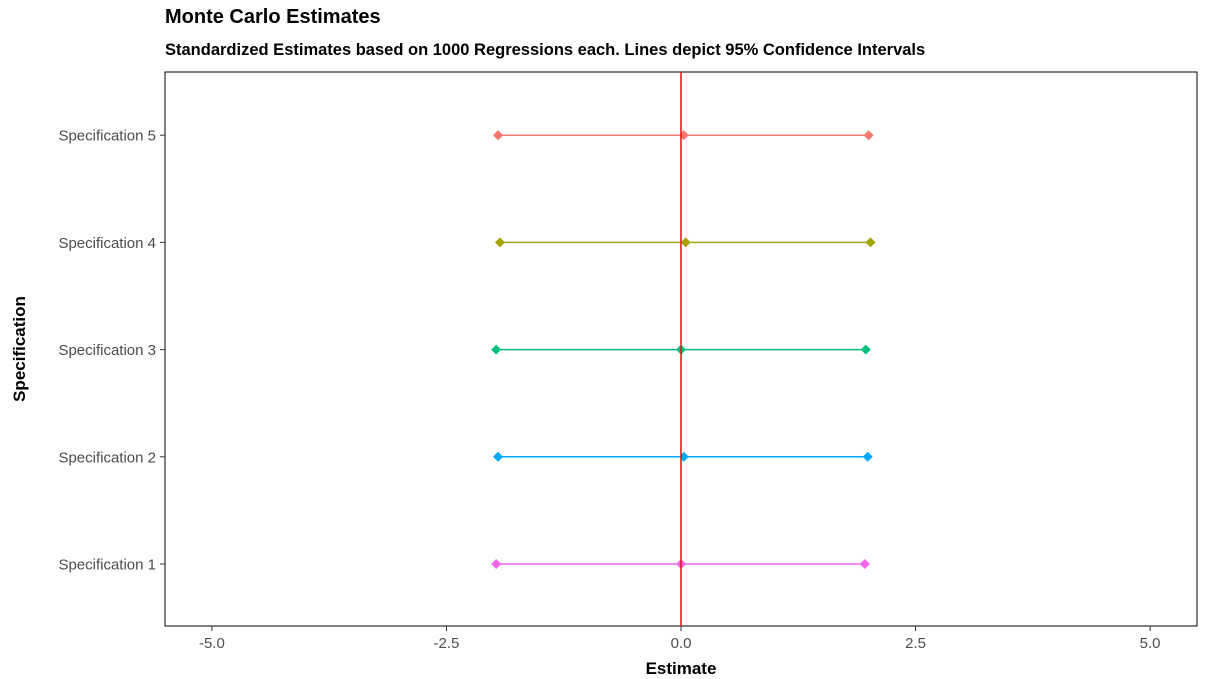  I want to click on estimate-point, so click(685, 242).